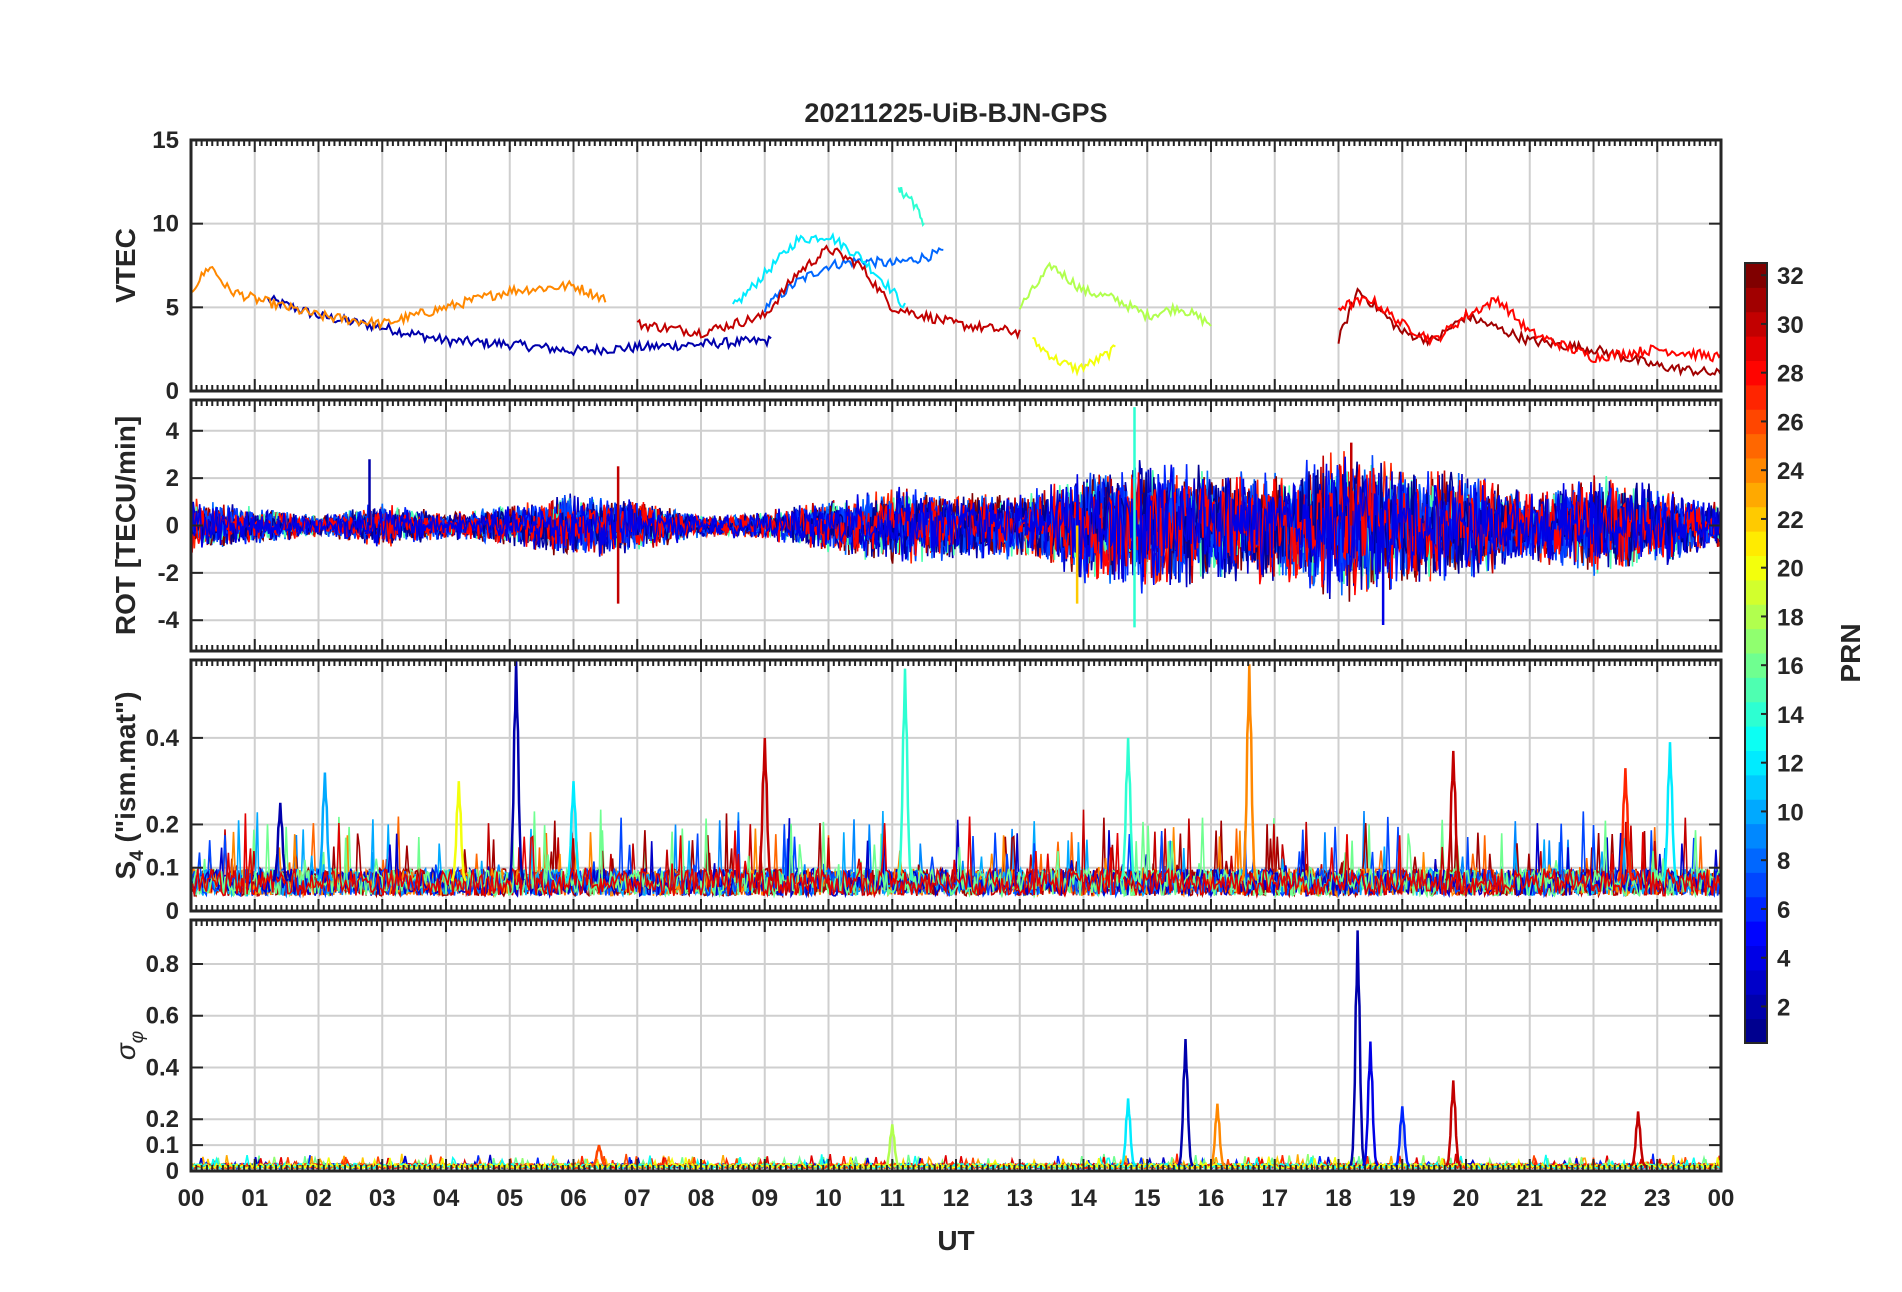  Describe the element at coordinates (1790, 520) in the screenshot. I see `colorbar-tick-label: 22` at that location.